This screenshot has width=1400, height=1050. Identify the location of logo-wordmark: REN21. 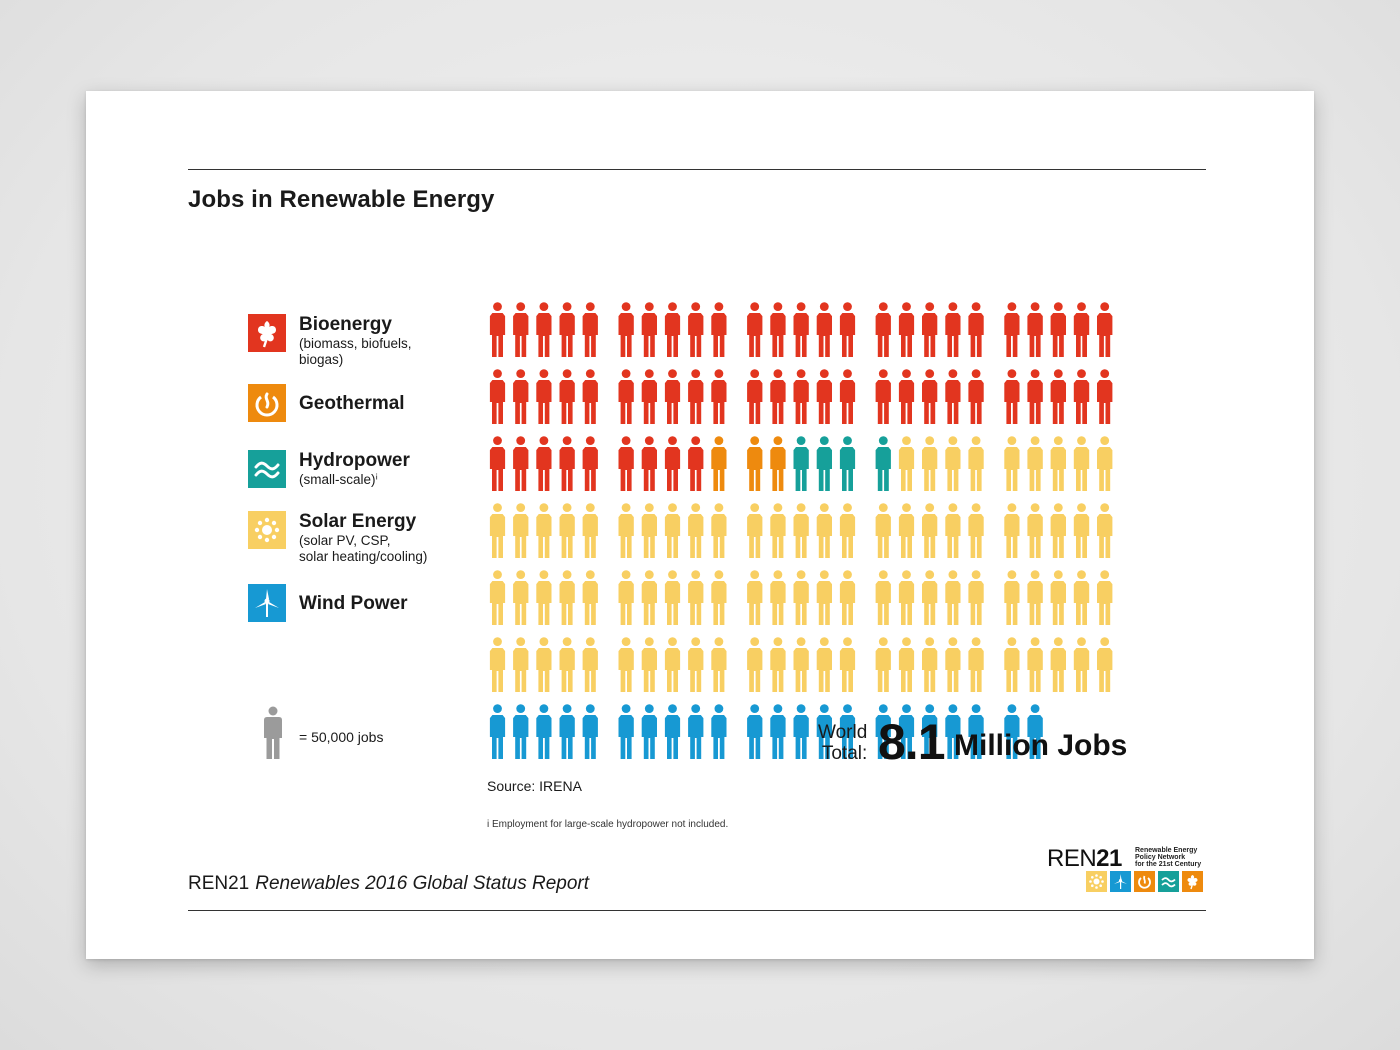
(1084, 858).